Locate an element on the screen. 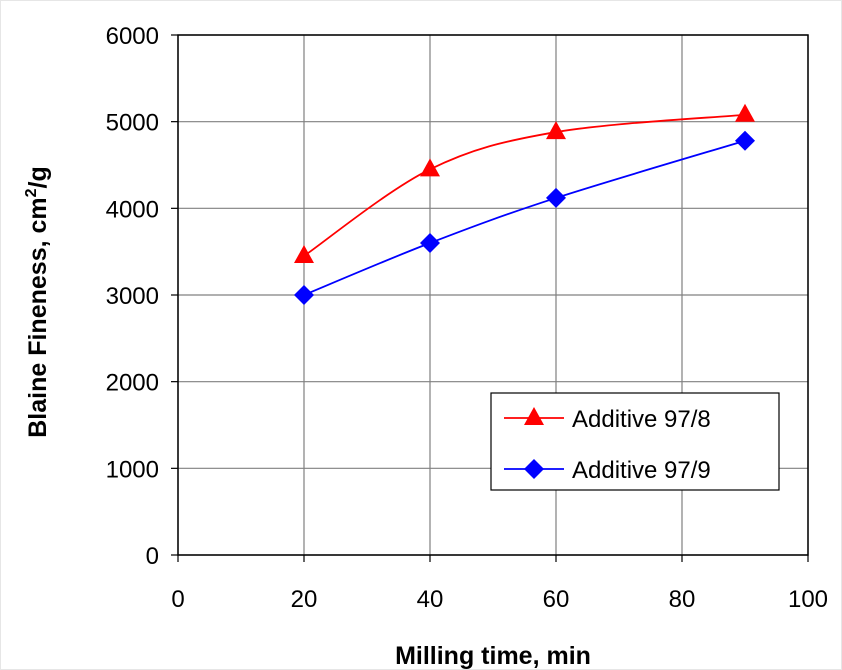 The width and height of the screenshot is (842, 670). x-tick-label: 40 is located at coordinates (430, 599).